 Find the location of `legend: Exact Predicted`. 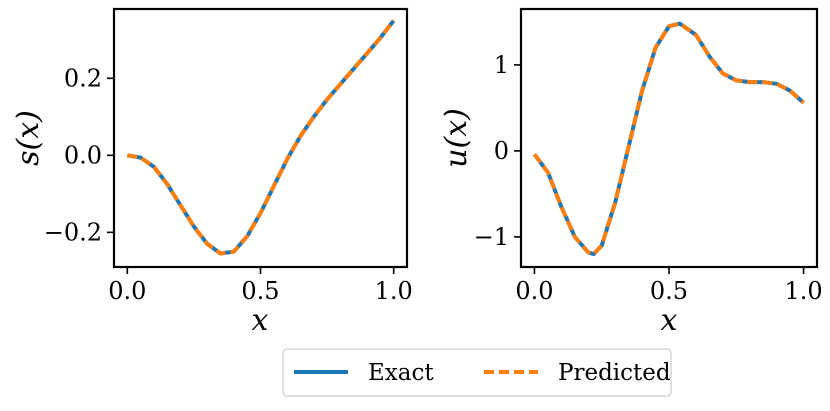

legend: Exact Predicted is located at coordinates (477, 372).